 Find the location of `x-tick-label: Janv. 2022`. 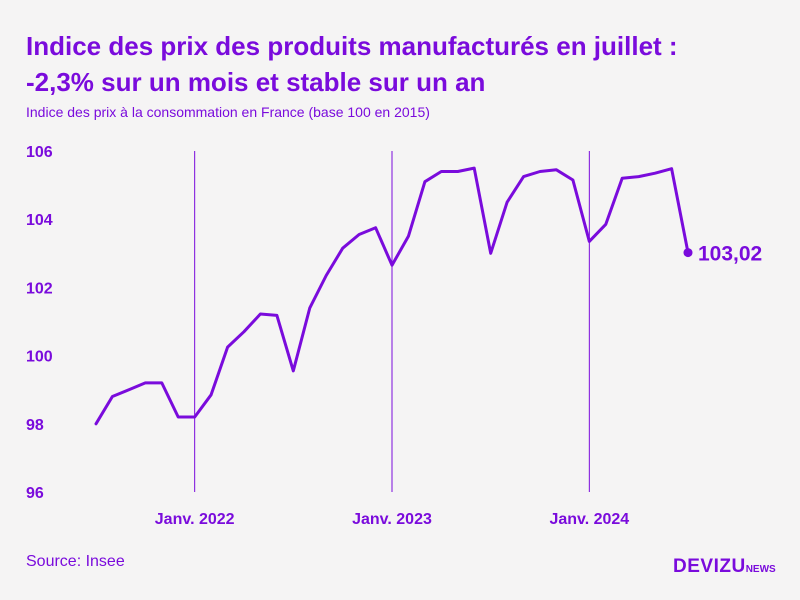

x-tick-label: Janv. 2022 is located at coordinates (195, 519).